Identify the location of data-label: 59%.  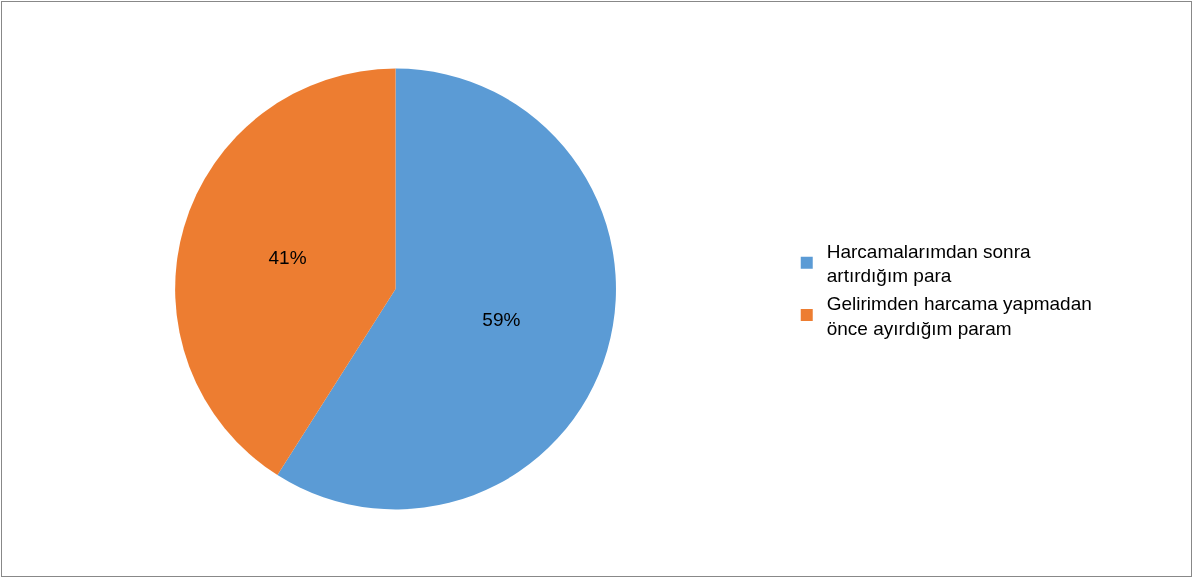
(501, 320).